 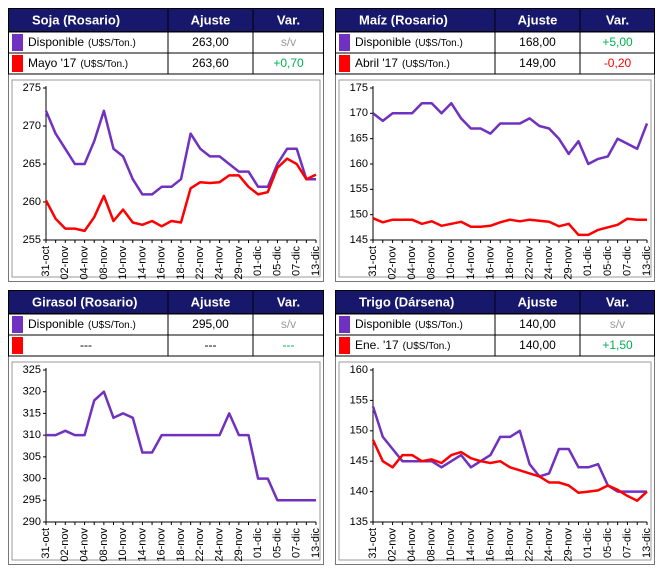 What do you see at coordinates (76, 19) in the screenshot?
I see `panel-title: Soja (Rosario)` at bounding box center [76, 19].